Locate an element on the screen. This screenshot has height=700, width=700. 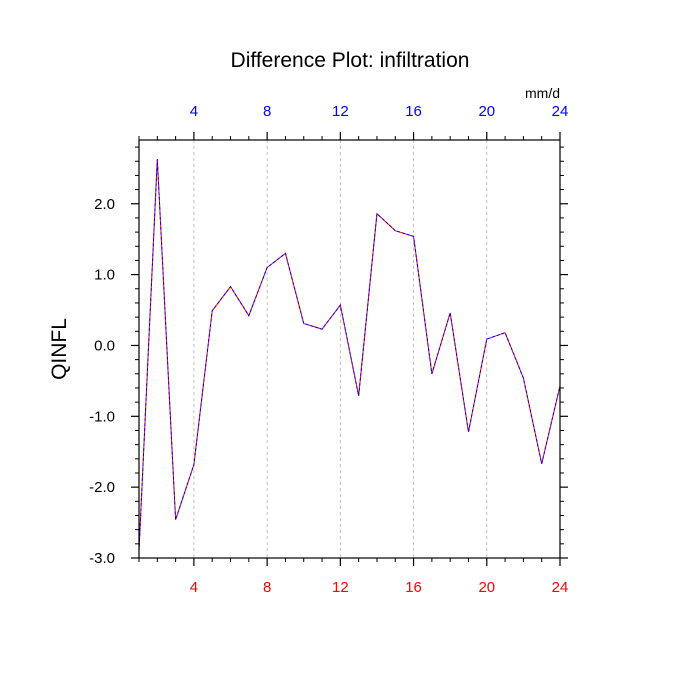
x-tick-label-bottom-24: 24 is located at coordinates (560, 587).